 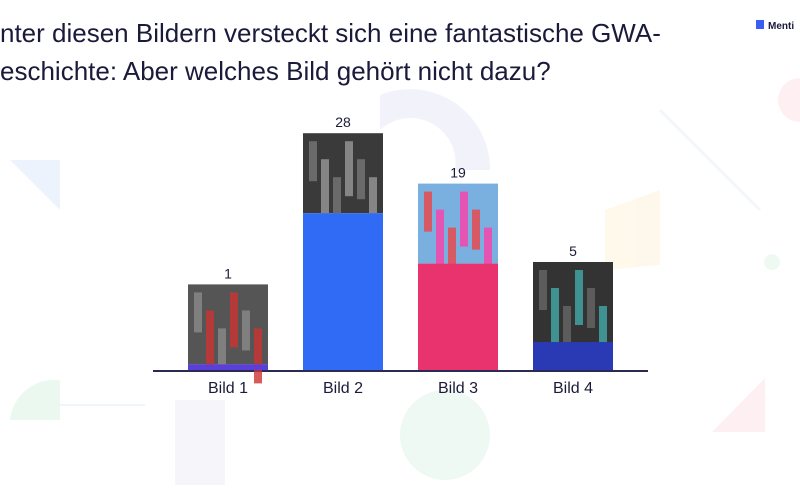 What do you see at coordinates (573, 388) in the screenshot?
I see `category-label: Bild 4` at bounding box center [573, 388].